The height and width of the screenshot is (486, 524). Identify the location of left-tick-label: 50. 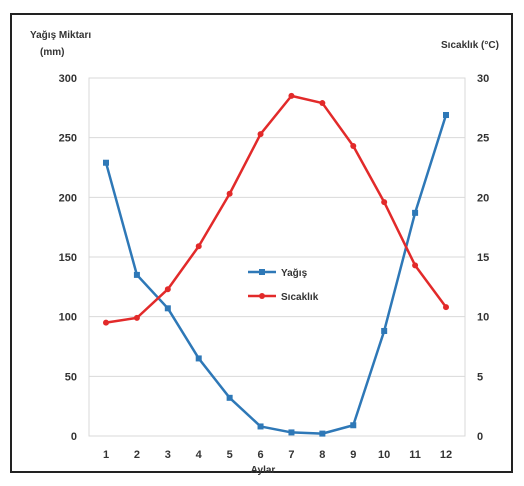
(71, 377).